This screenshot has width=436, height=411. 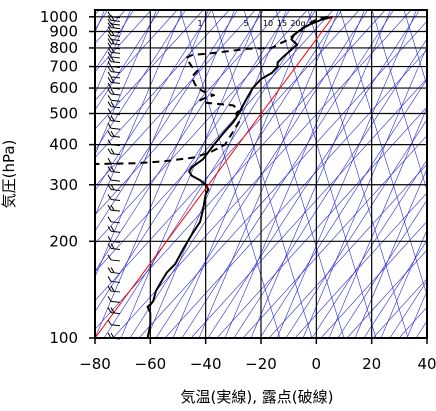 I want to click on y-tick-label: 300, so click(x=63, y=185).